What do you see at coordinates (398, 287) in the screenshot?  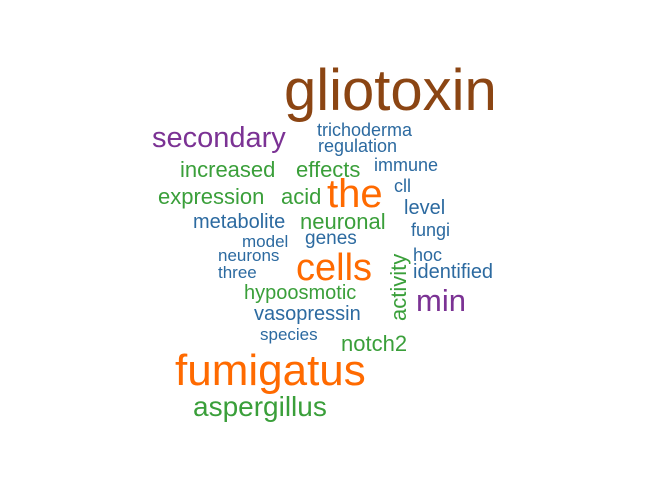 I see `word-activity: activity` at bounding box center [398, 287].